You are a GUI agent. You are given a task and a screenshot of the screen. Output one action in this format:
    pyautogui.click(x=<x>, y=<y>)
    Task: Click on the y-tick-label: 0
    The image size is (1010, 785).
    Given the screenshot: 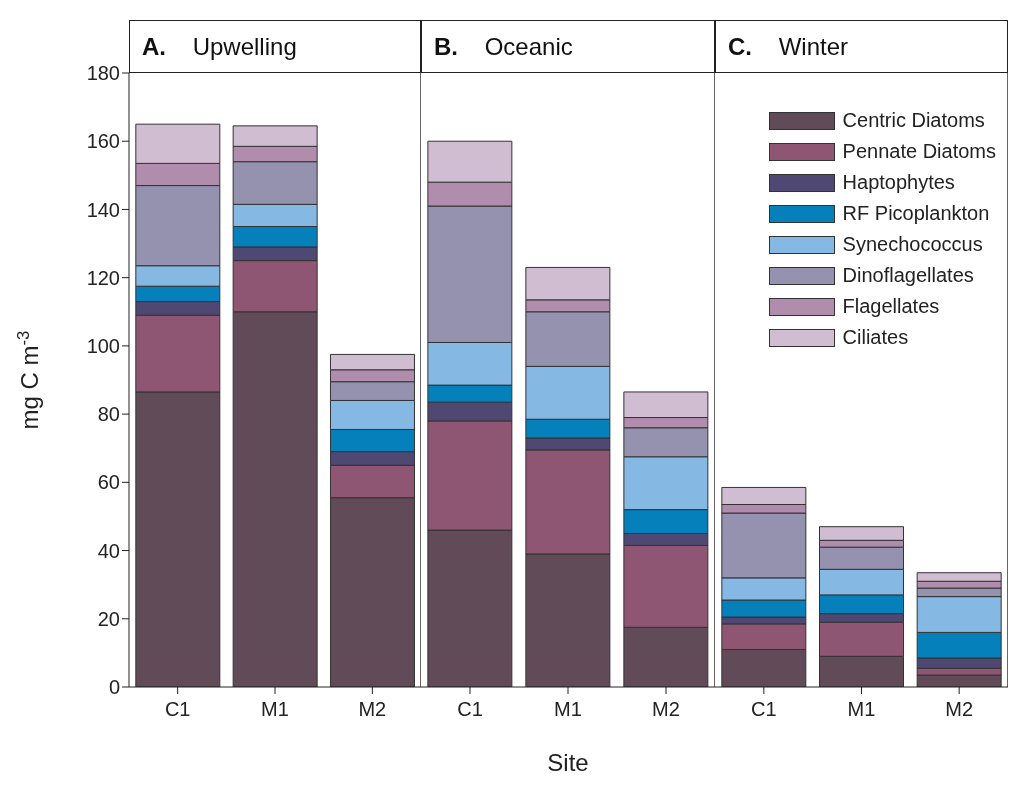 What is the action you would take?
    pyautogui.click(x=114, y=687)
    